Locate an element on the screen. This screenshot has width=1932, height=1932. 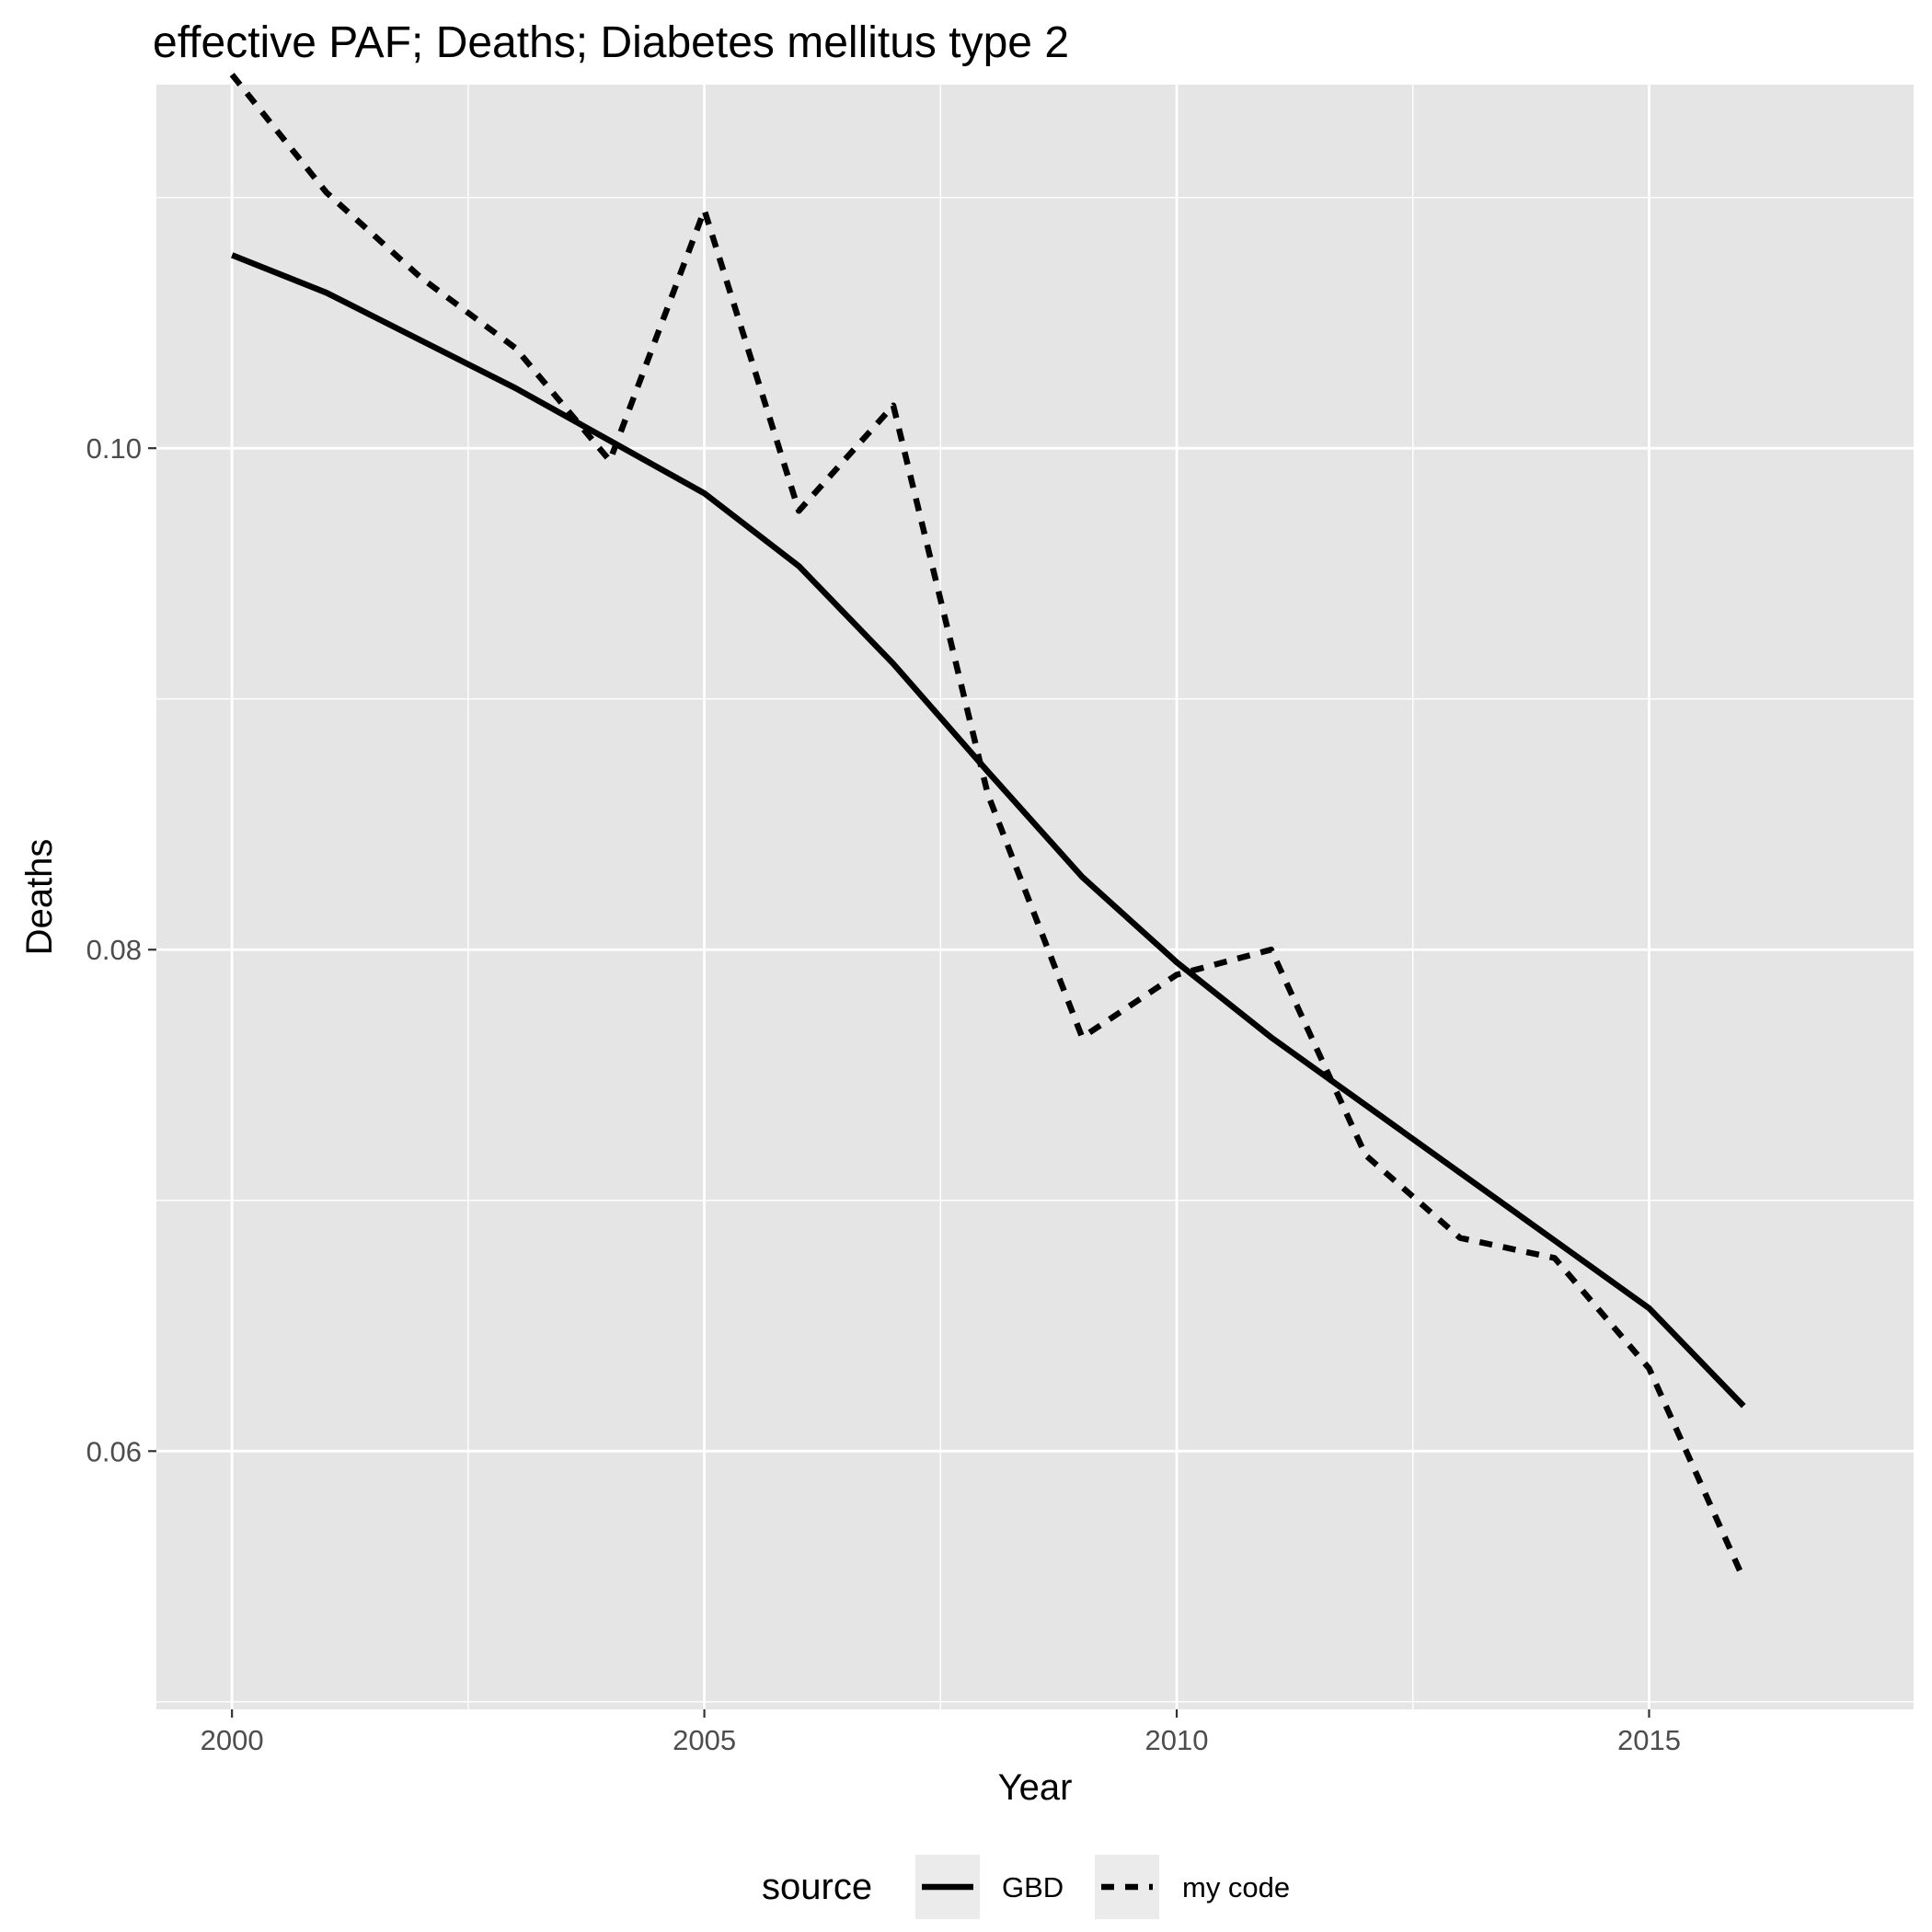
x-tick-label: 2000 is located at coordinates (232, 1740).